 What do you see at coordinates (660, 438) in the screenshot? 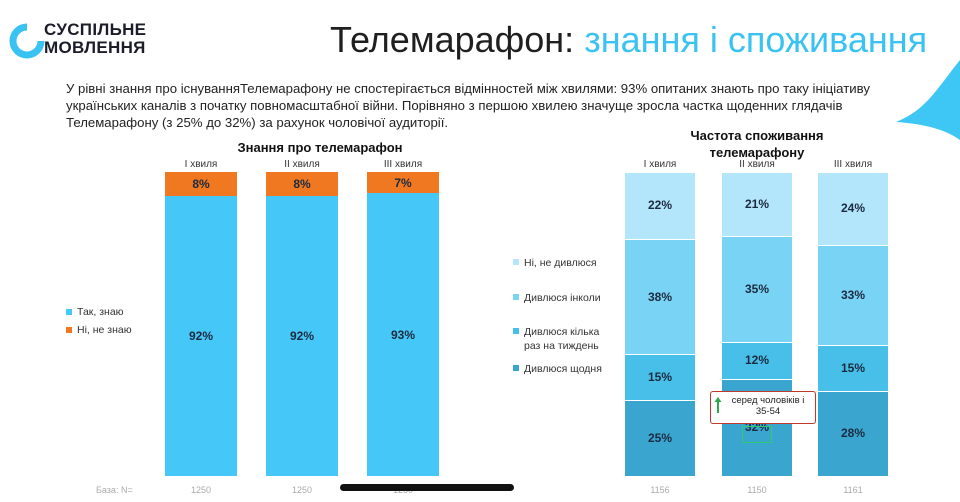
I see `bar-segment-label: 25%` at bounding box center [660, 438].